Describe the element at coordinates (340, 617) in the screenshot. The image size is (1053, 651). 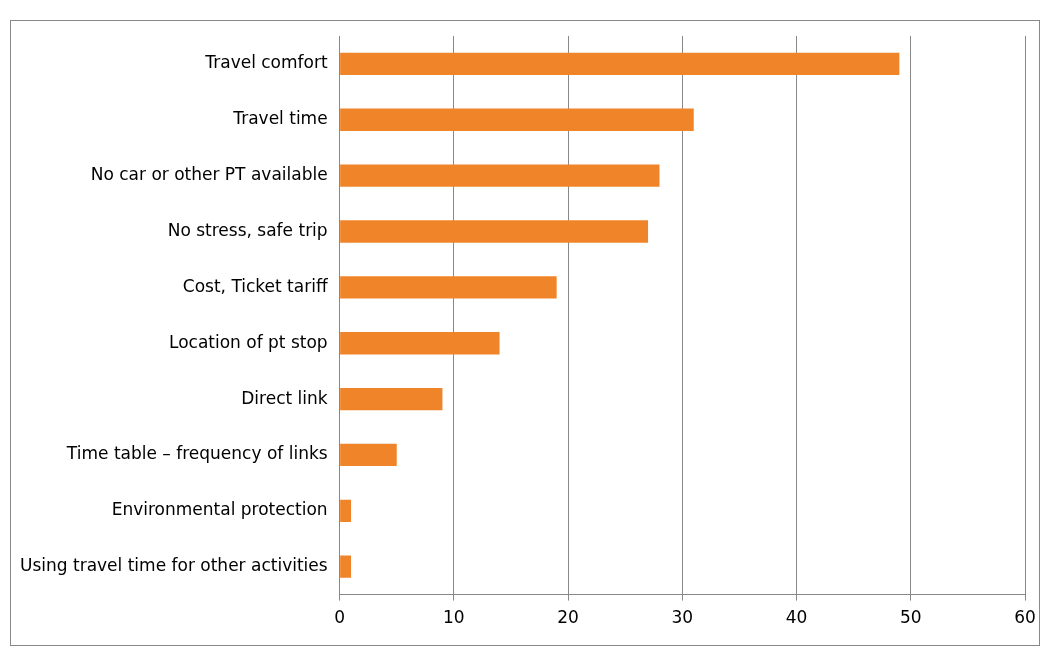
I see `x-tick-label: 0` at that location.